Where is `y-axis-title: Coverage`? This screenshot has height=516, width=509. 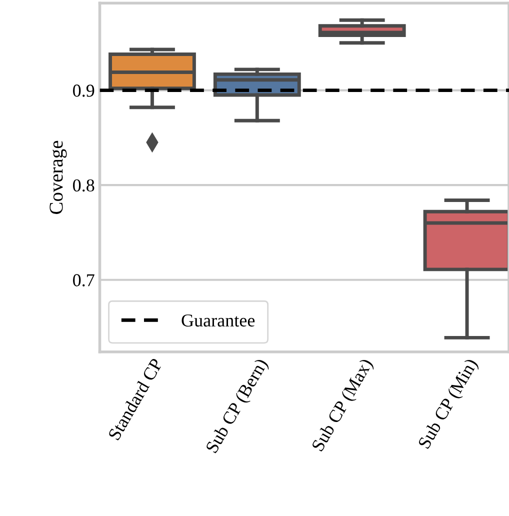
y-axis-title: Coverage is located at coordinates (58, 177).